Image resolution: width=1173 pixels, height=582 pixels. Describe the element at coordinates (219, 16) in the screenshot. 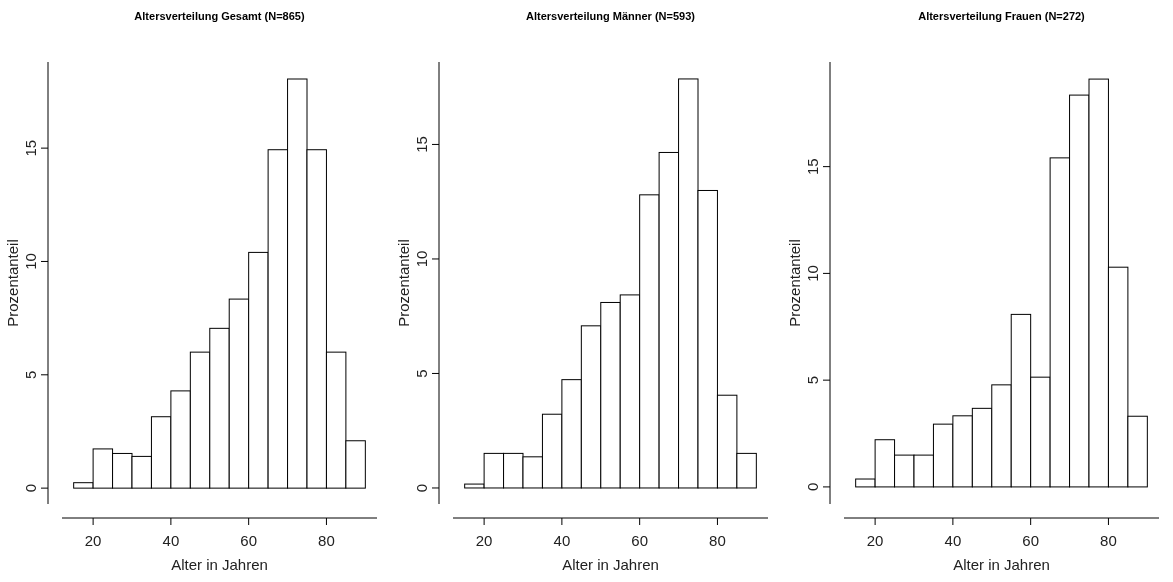

I see `chart-title: Altersverteilung Gesamt (N=865)` at that location.